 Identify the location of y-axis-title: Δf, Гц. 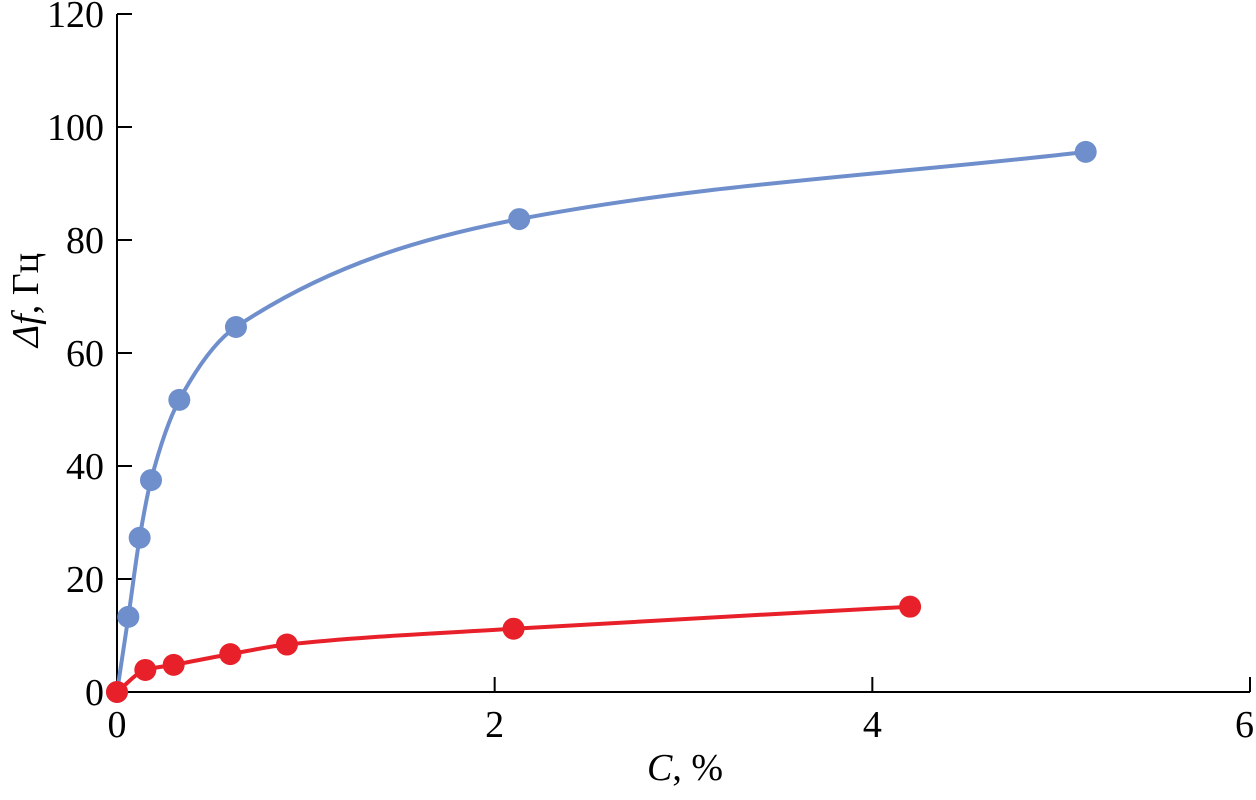
(26, 301).